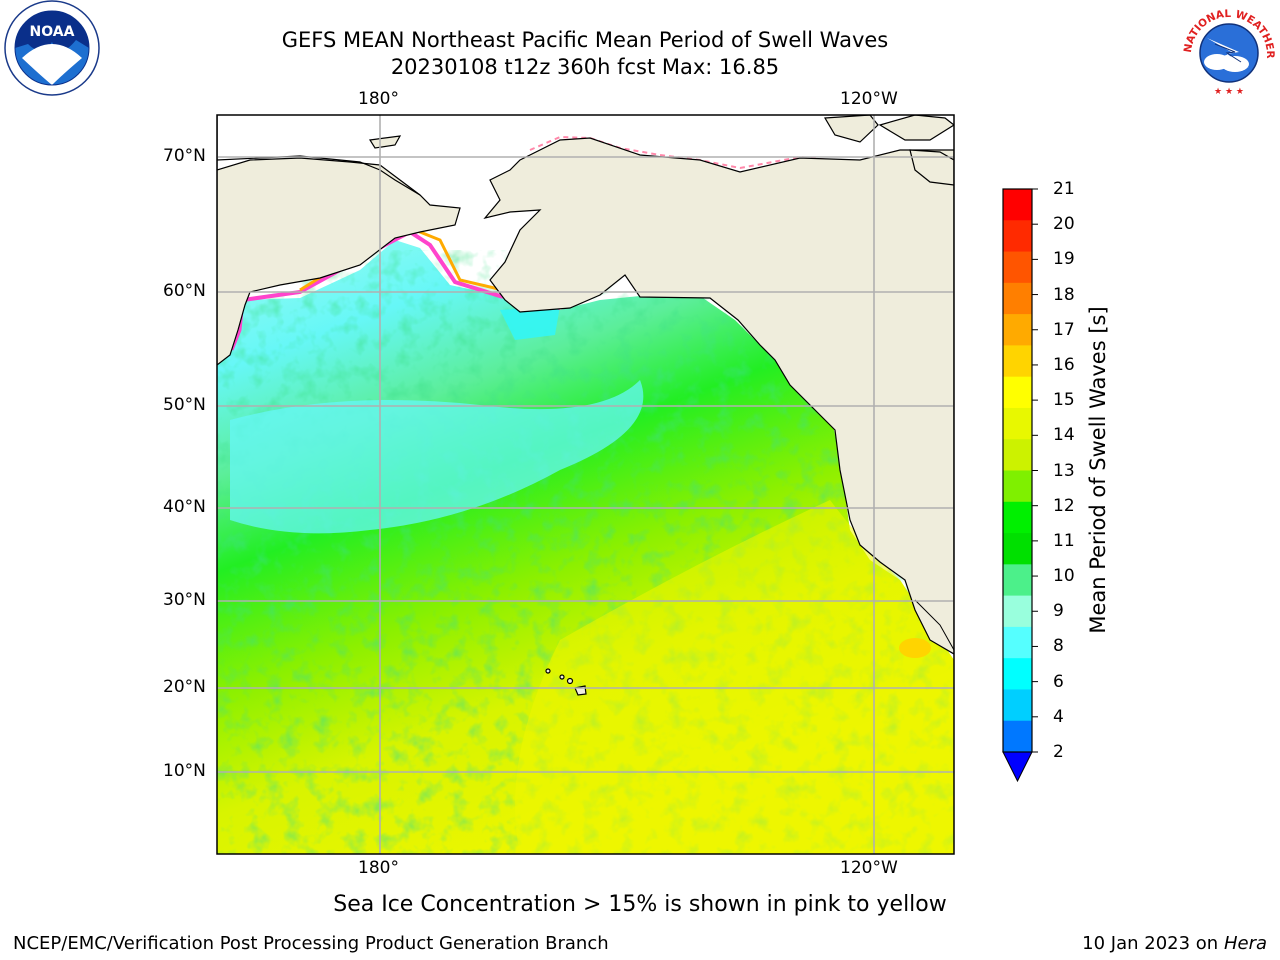  What do you see at coordinates (52, 48) in the screenshot?
I see `noaa-logo-icon: NOAA` at bounding box center [52, 48].